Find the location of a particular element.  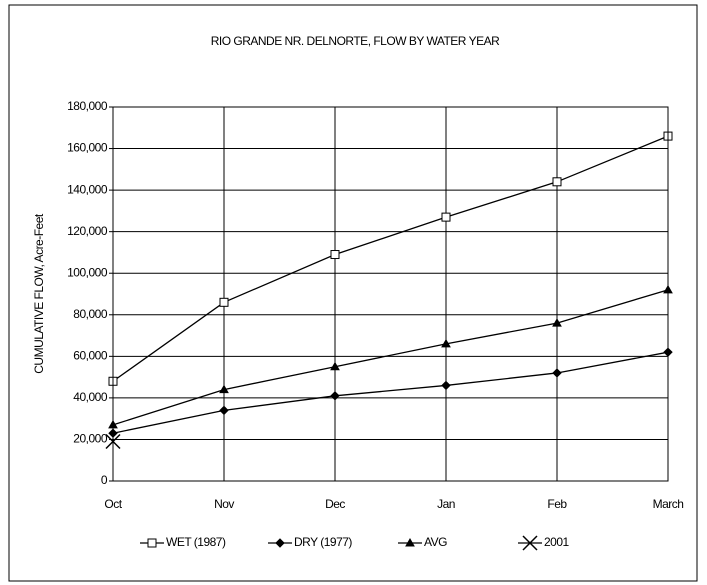

y-tick-label: 60,000 is located at coordinates (90, 356).